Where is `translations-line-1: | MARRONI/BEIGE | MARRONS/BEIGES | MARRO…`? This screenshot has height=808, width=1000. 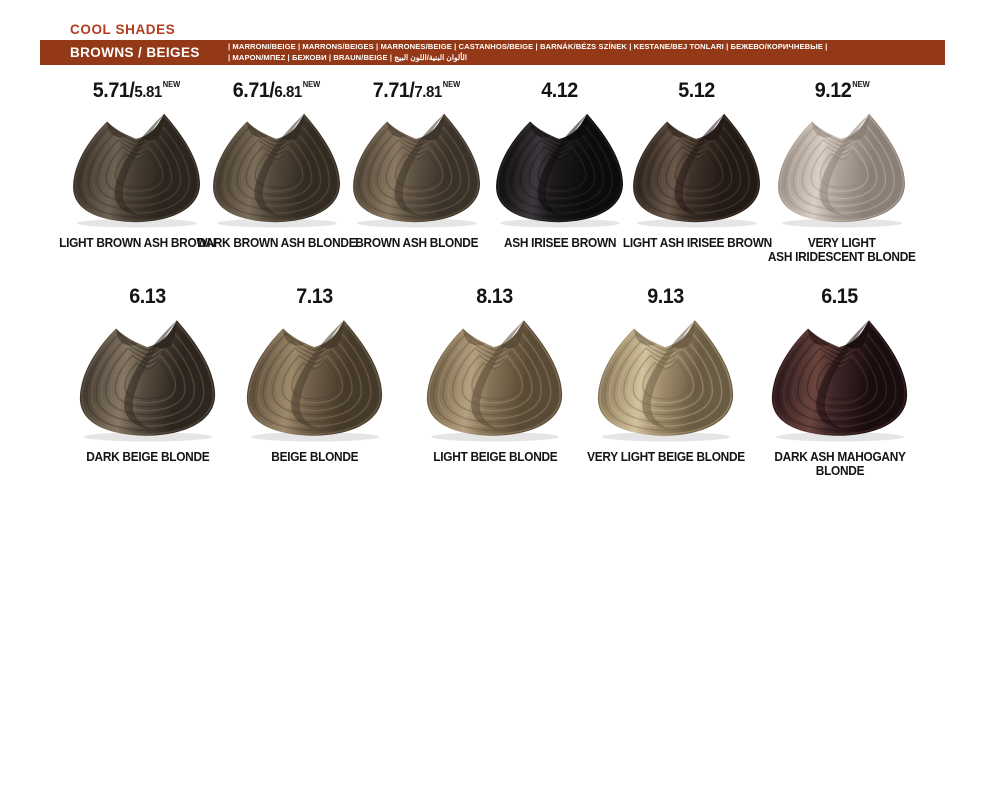 translations-line-1: | MARRONI/BEIGE | MARRONS/BEIGES | MARRO… is located at coordinates (528, 47).